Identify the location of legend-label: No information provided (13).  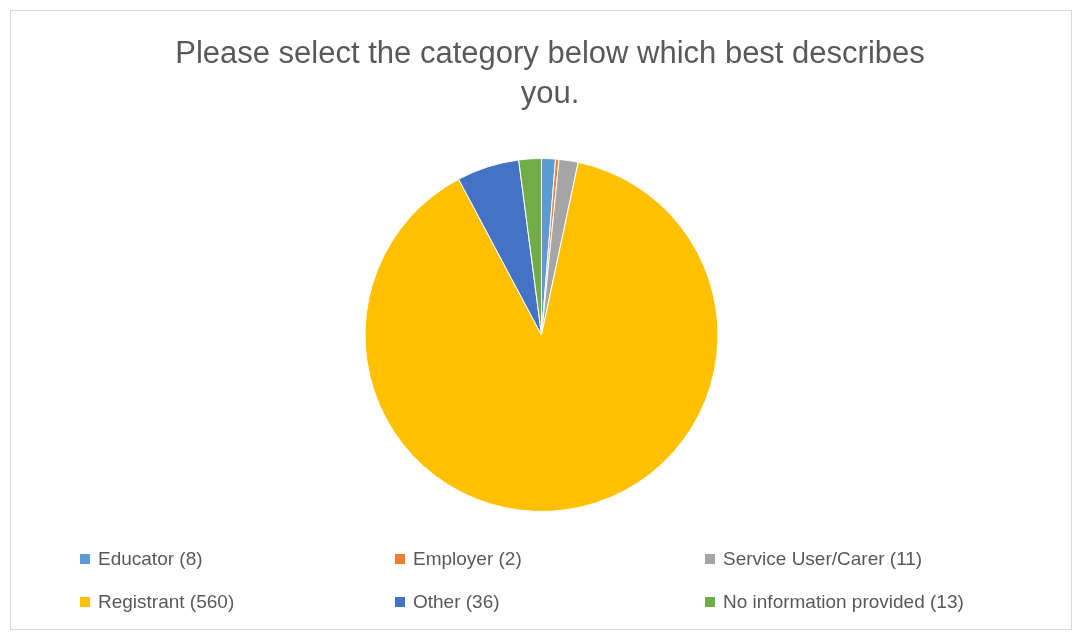
(843, 602).